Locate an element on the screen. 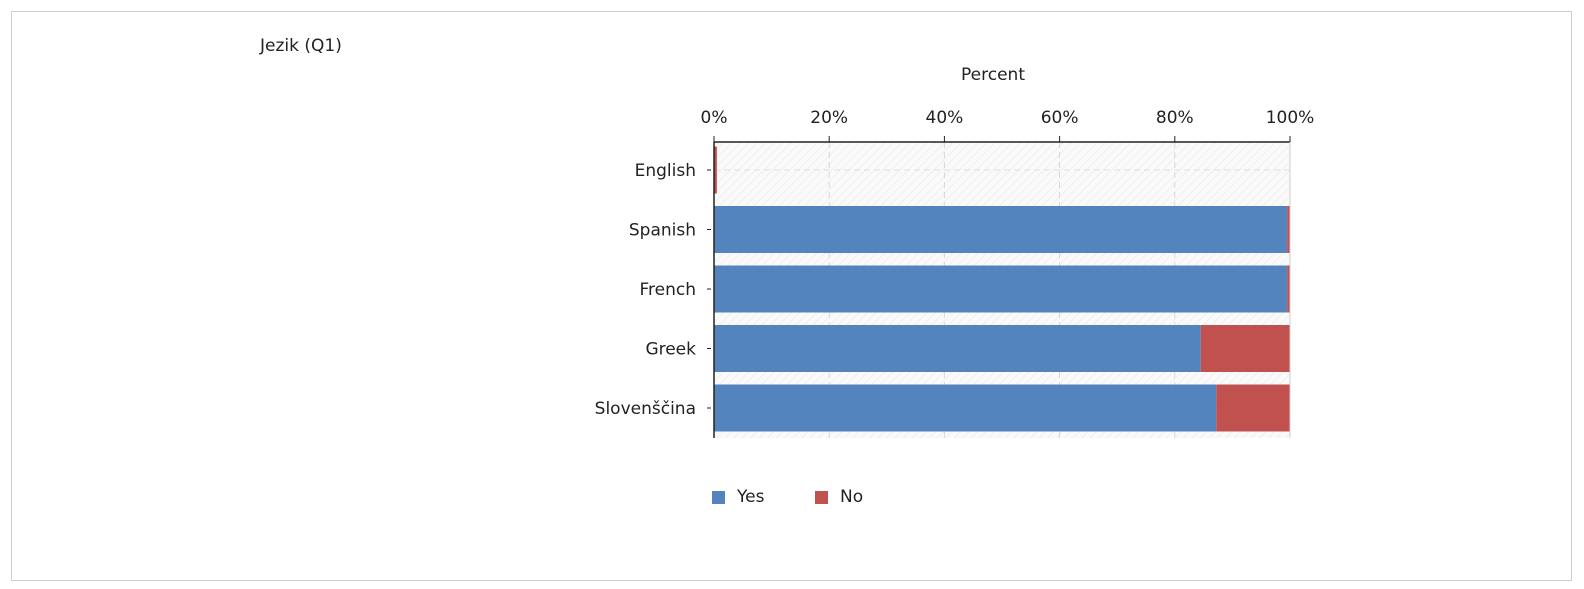  category-label: English is located at coordinates (665, 171).